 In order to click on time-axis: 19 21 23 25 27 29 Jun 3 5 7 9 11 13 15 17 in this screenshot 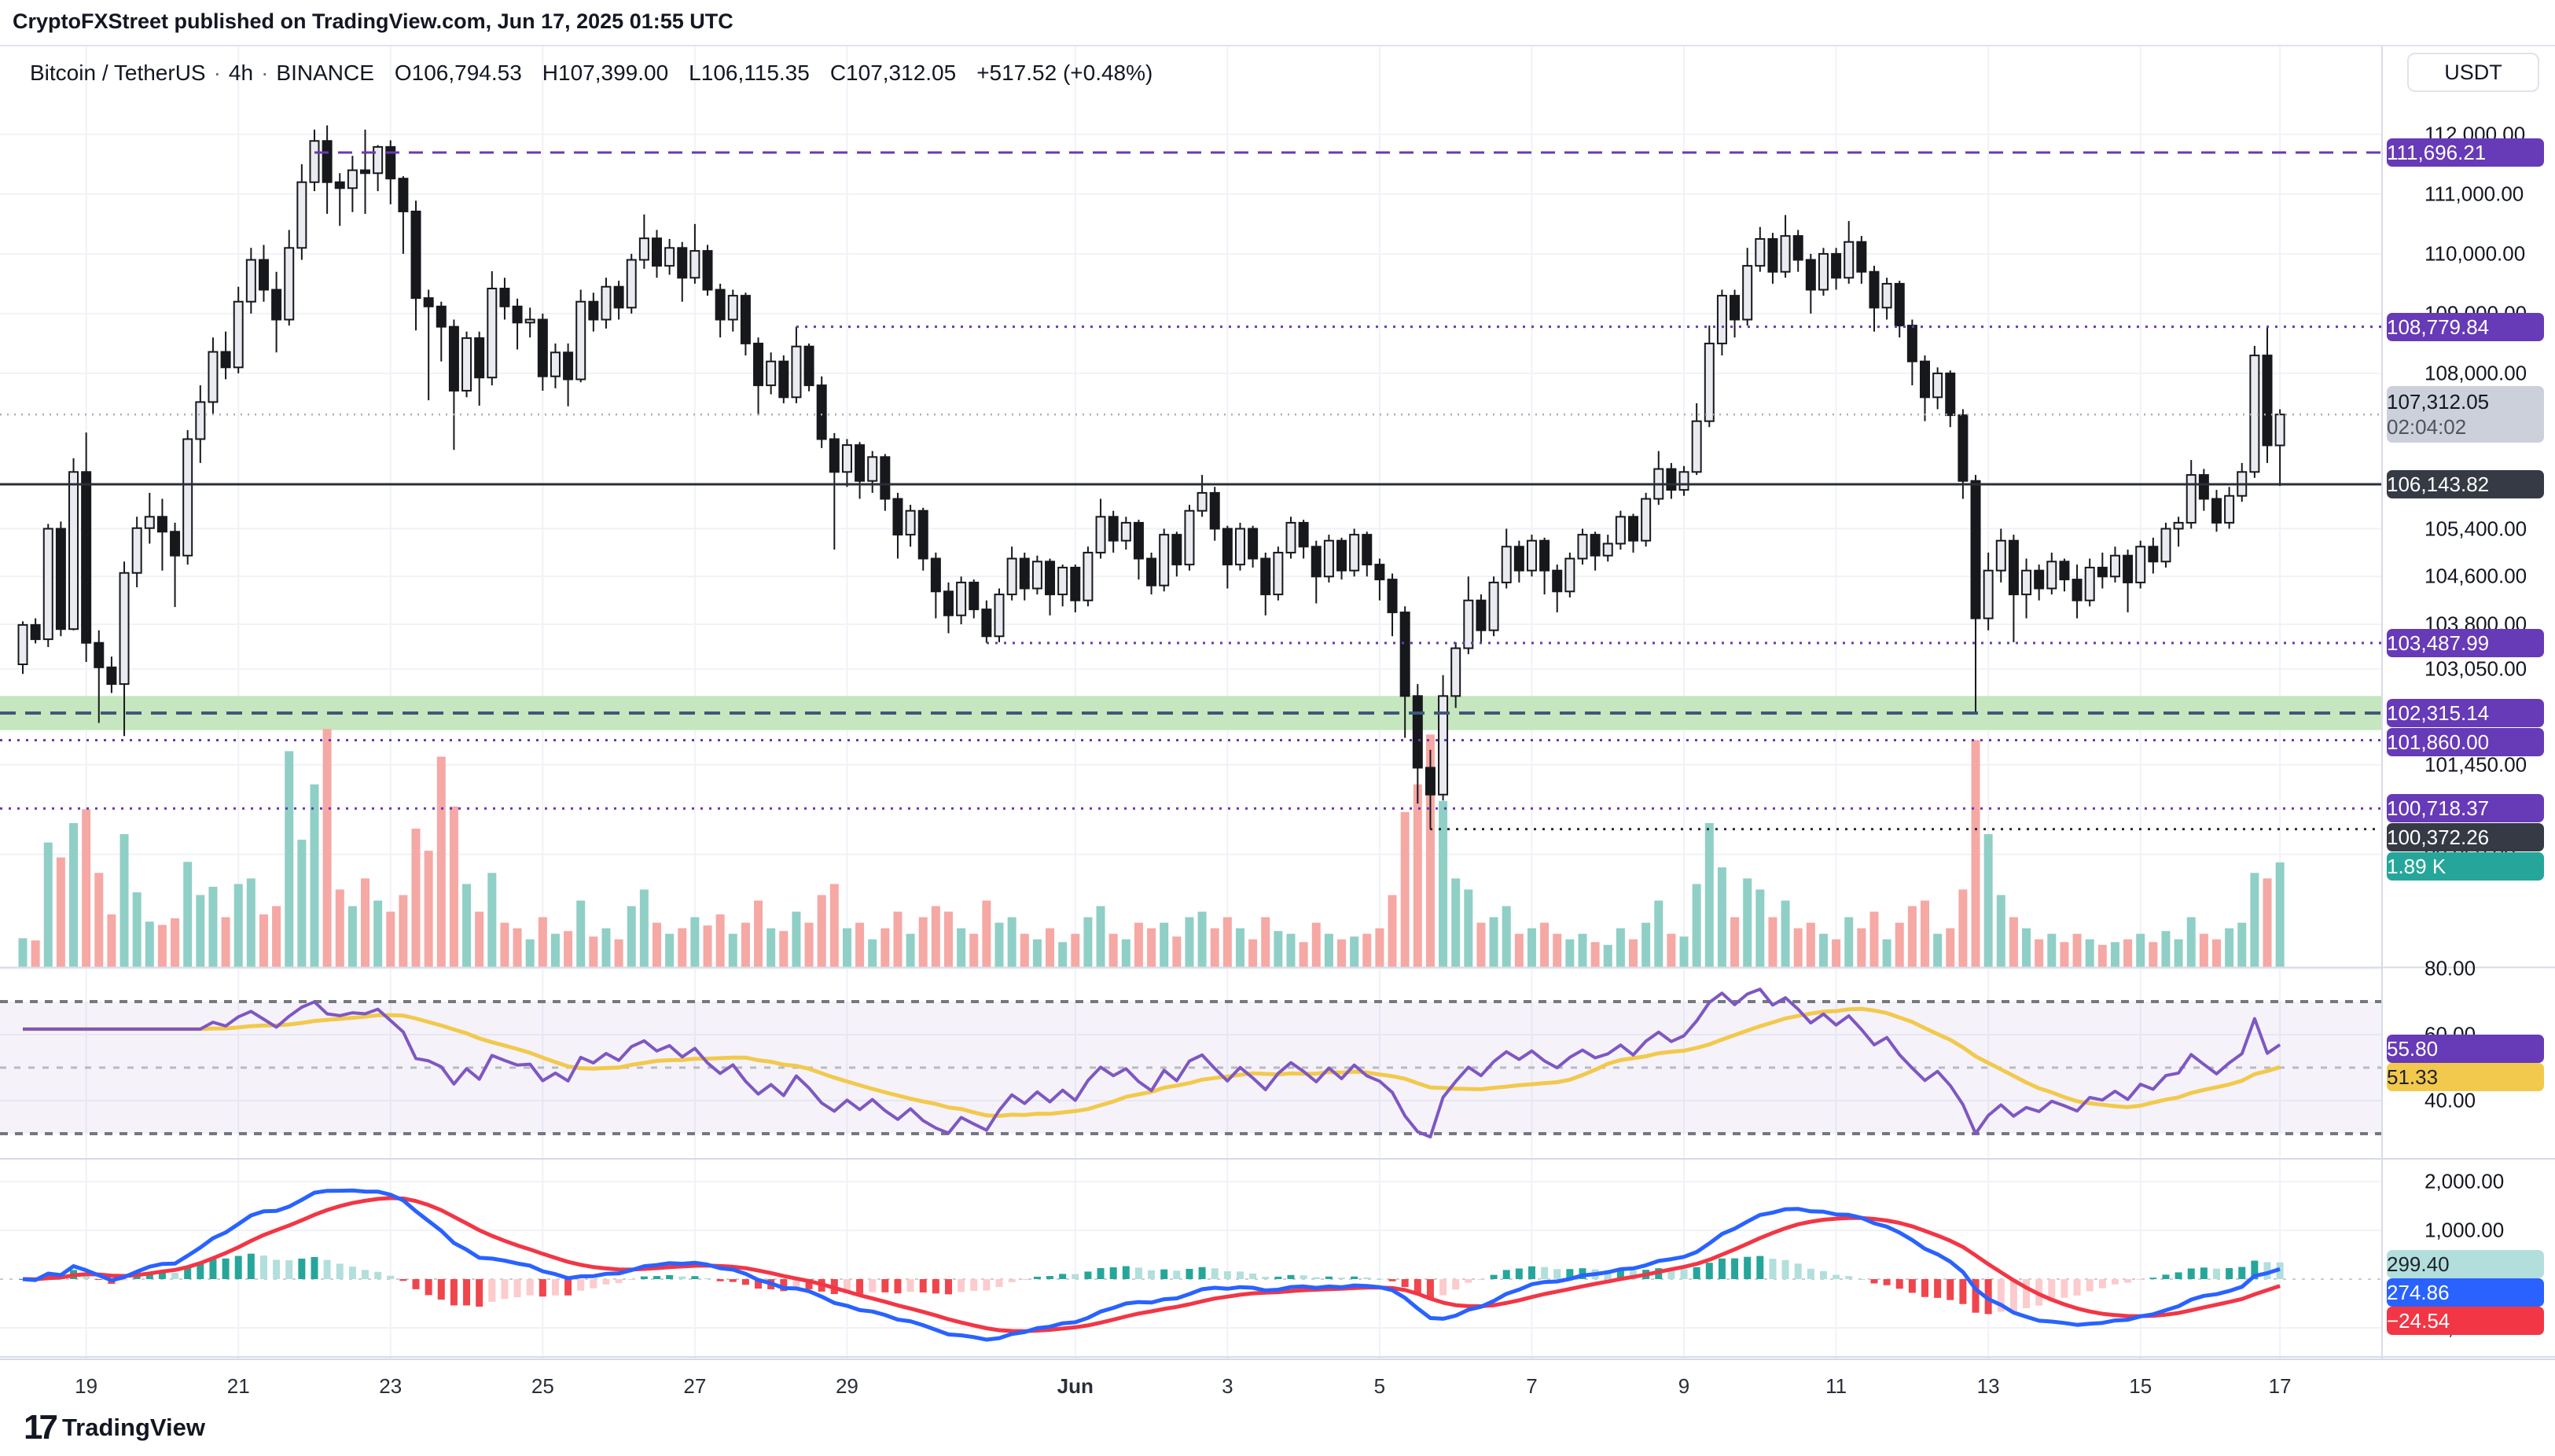, I will do `click(1277, 1386)`.